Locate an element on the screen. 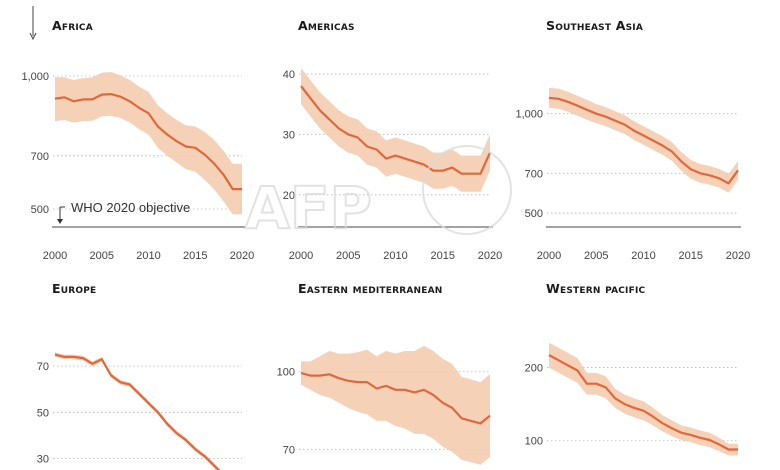  y-tick-label: 50 is located at coordinates (43, 413).